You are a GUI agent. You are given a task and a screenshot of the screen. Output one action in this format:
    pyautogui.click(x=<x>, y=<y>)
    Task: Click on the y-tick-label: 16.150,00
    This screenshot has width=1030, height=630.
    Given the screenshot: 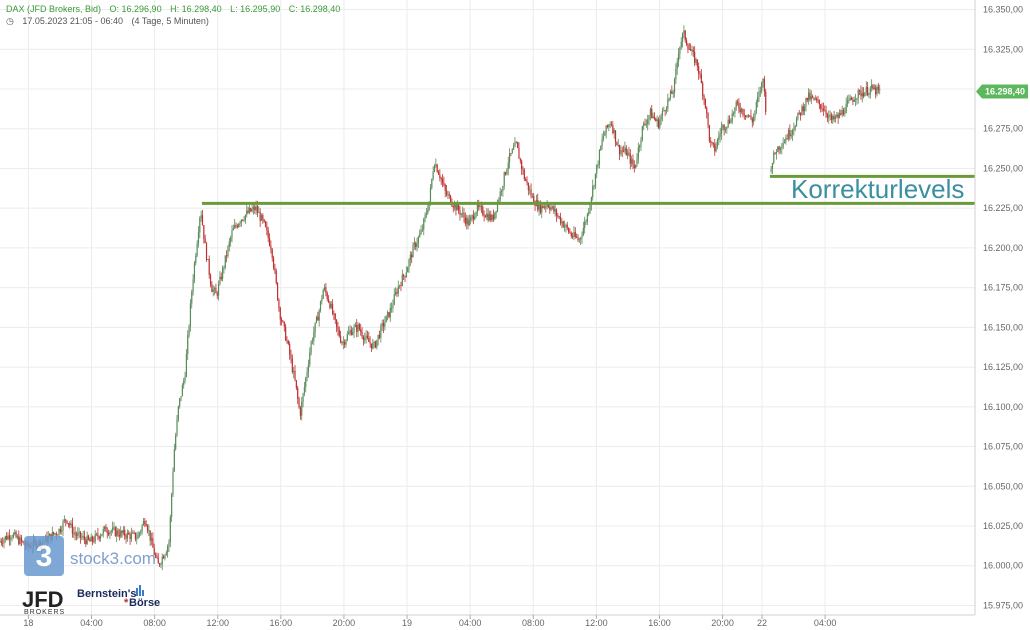 What is the action you would take?
    pyautogui.click(x=1003, y=327)
    